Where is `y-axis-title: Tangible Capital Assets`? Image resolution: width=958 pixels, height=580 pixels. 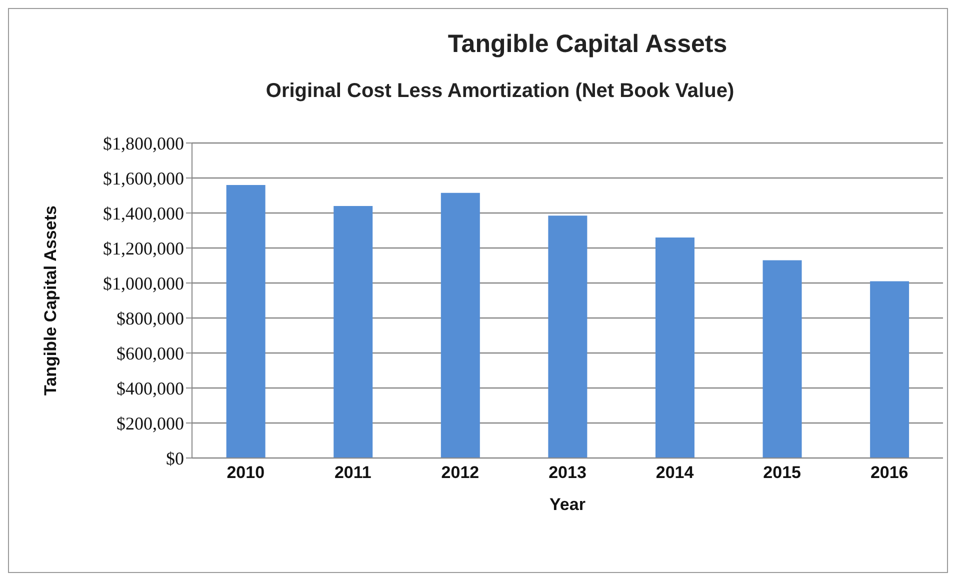
y-axis-title: Tangible Capital Assets is located at coordinates (50, 301).